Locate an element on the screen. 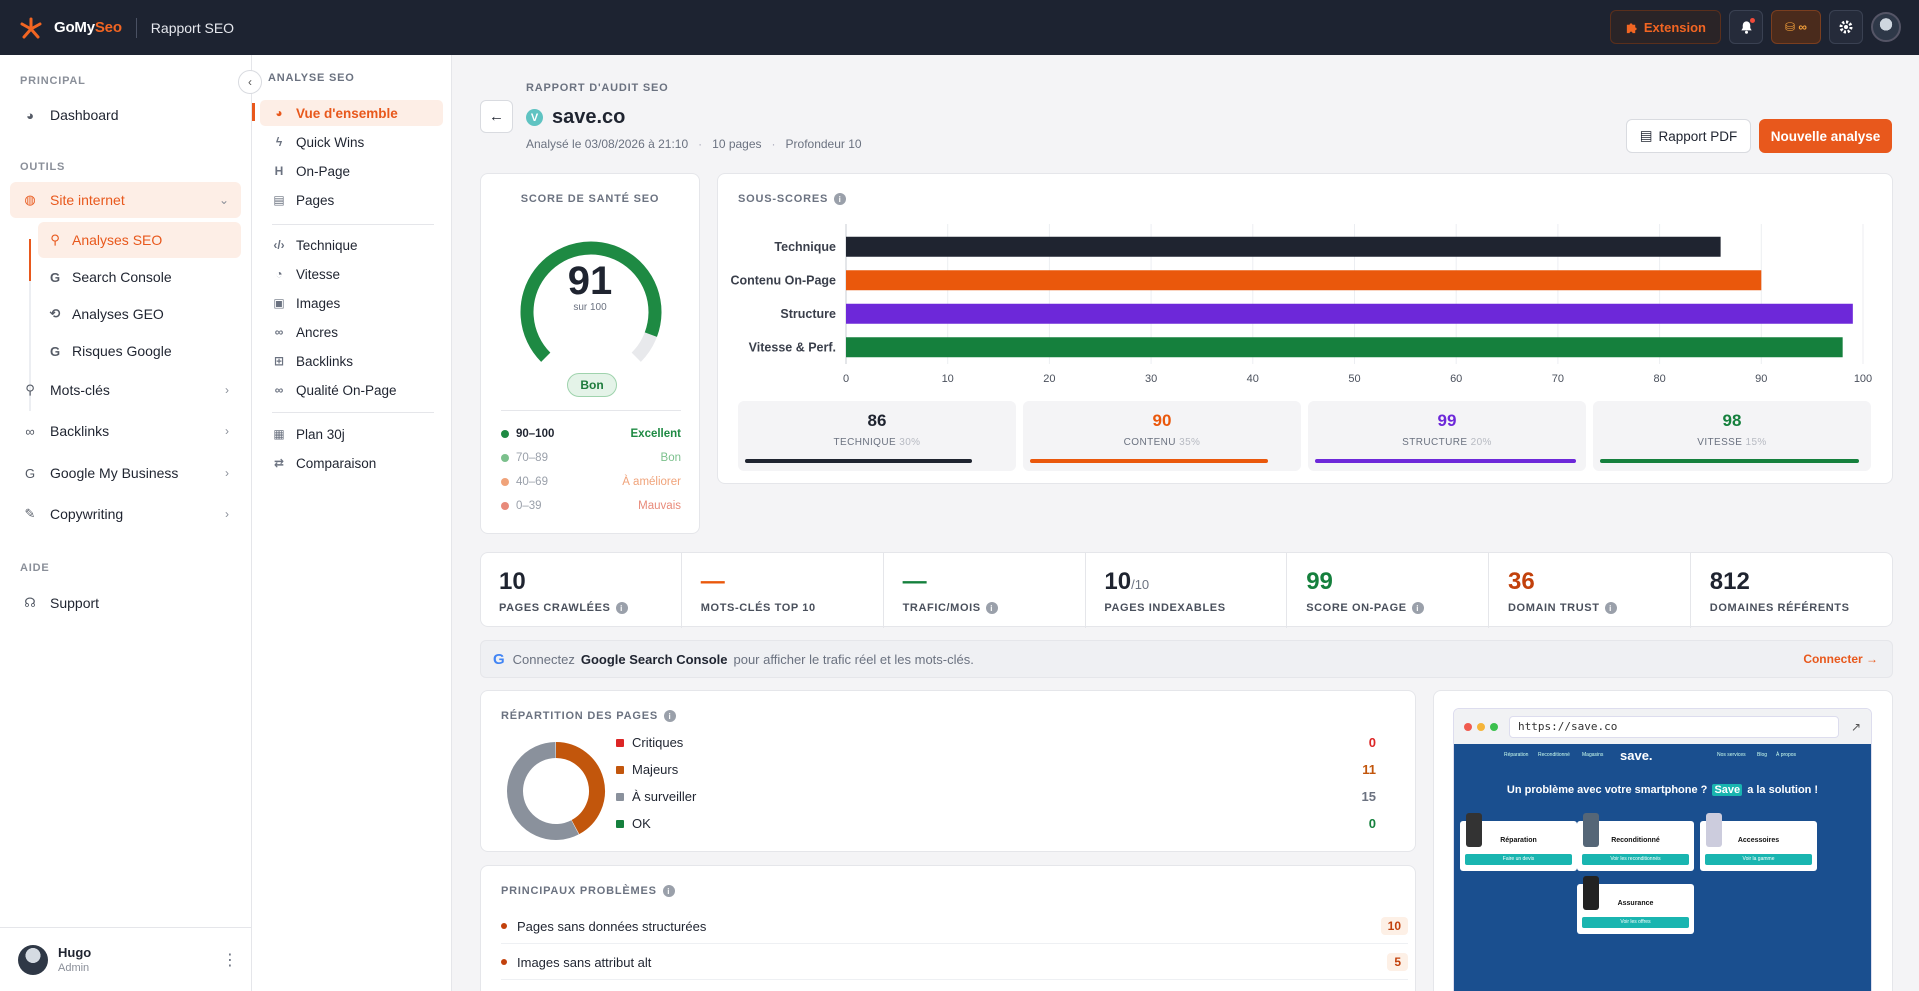  stat-value: — is located at coordinates (712, 581).